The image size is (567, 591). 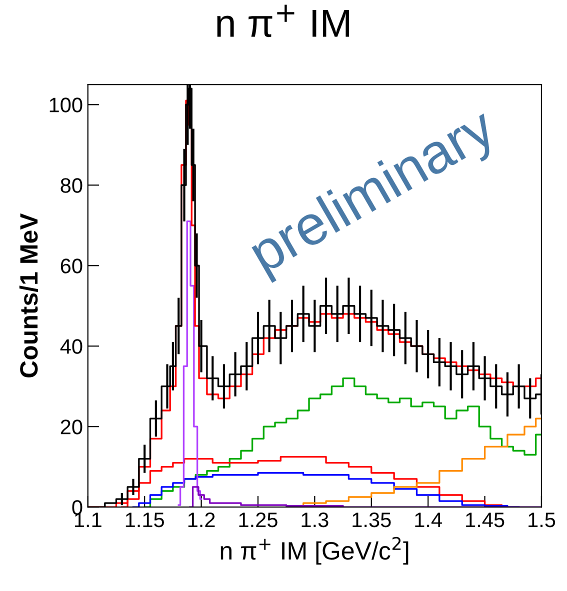 I want to click on y-tick-label: 100, so click(x=66, y=105).